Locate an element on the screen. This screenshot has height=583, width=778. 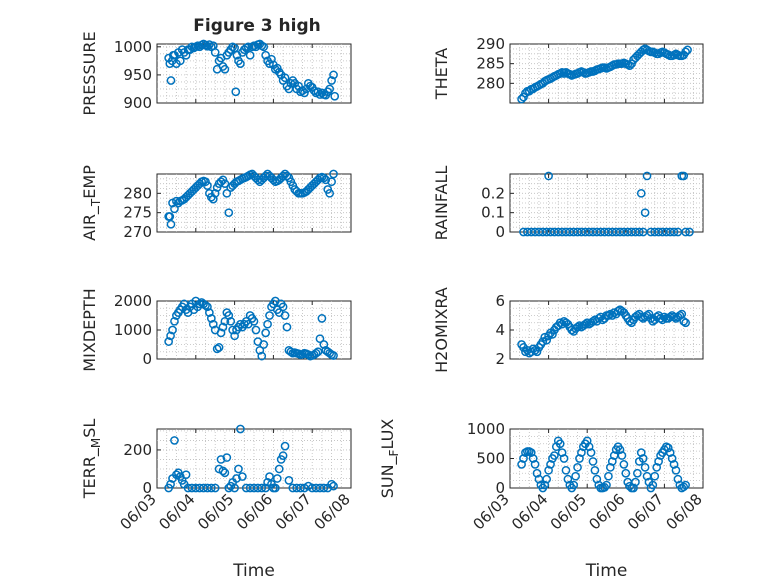
figure-title: Figure 3 high is located at coordinates (257, 26).